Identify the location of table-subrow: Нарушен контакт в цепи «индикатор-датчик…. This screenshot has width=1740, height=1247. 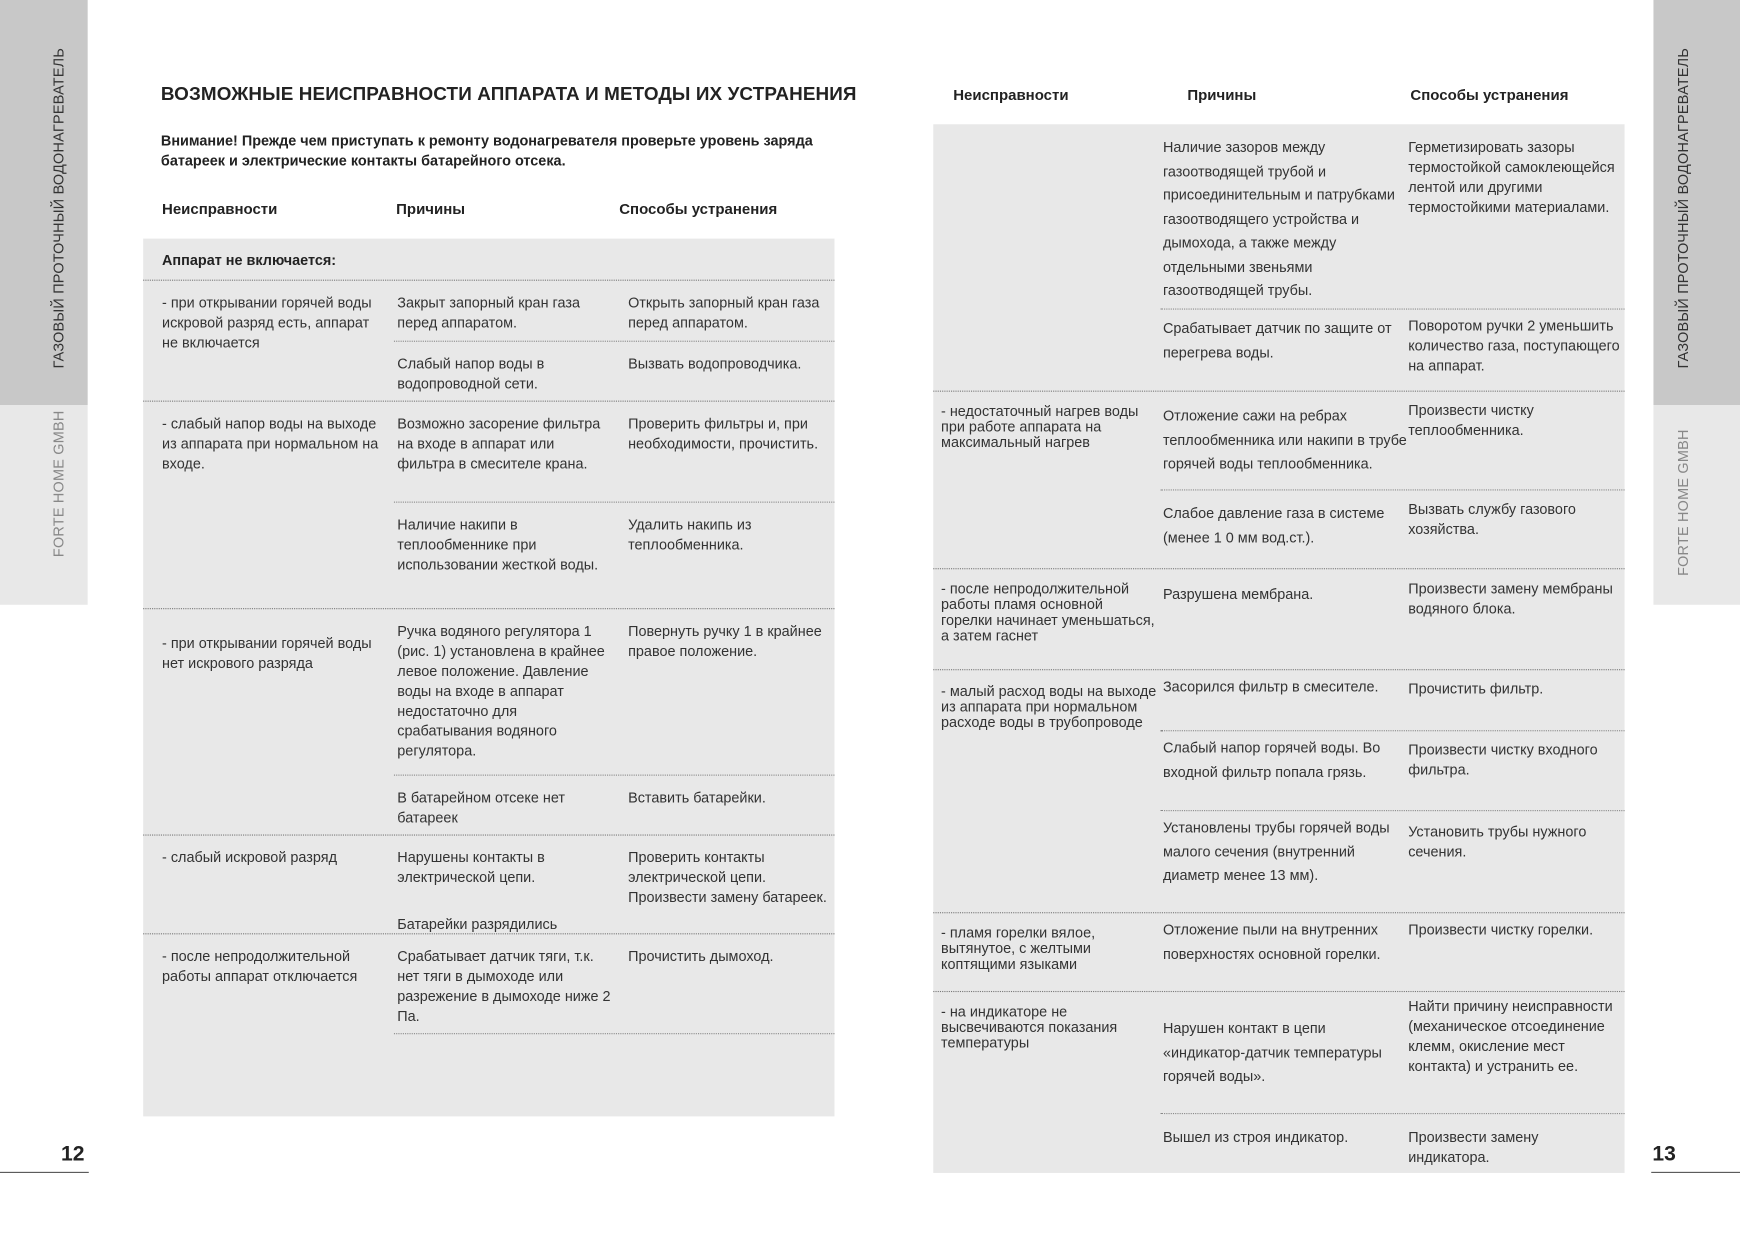
(1393, 1052).